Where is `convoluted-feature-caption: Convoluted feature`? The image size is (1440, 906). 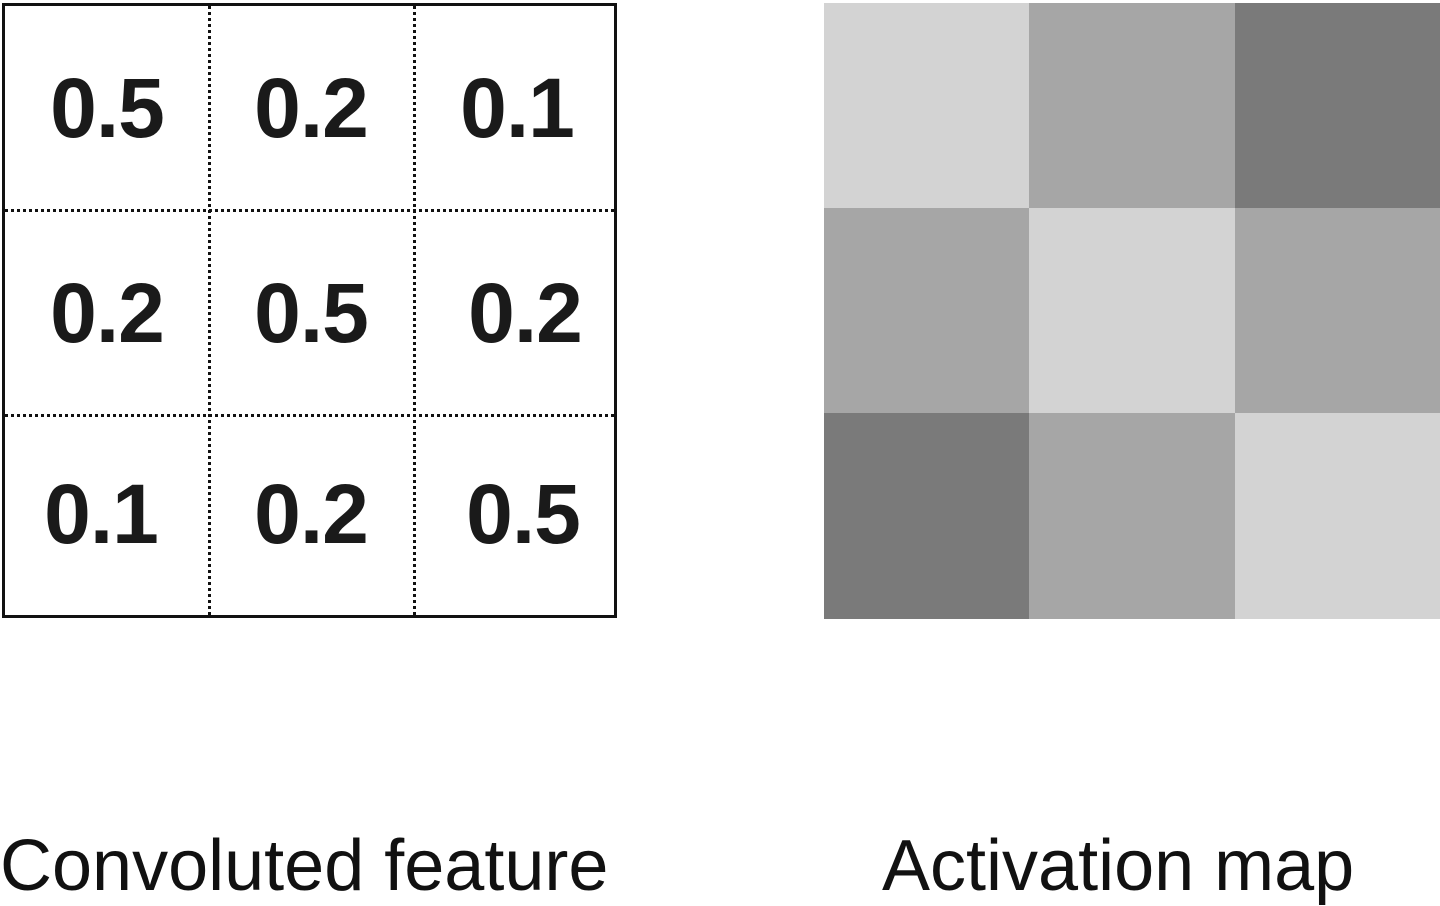
convoluted-feature-caption: Convoluted feature is located at coordinates (304, 866).